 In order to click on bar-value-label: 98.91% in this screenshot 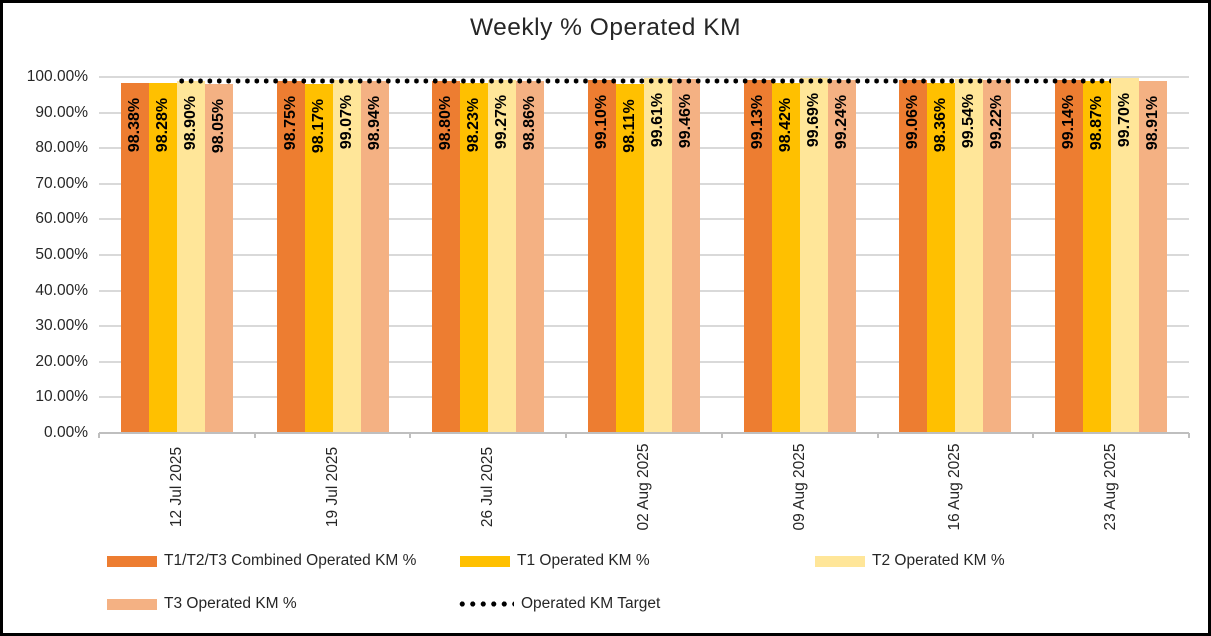, I will do `click(1153, 123)`.